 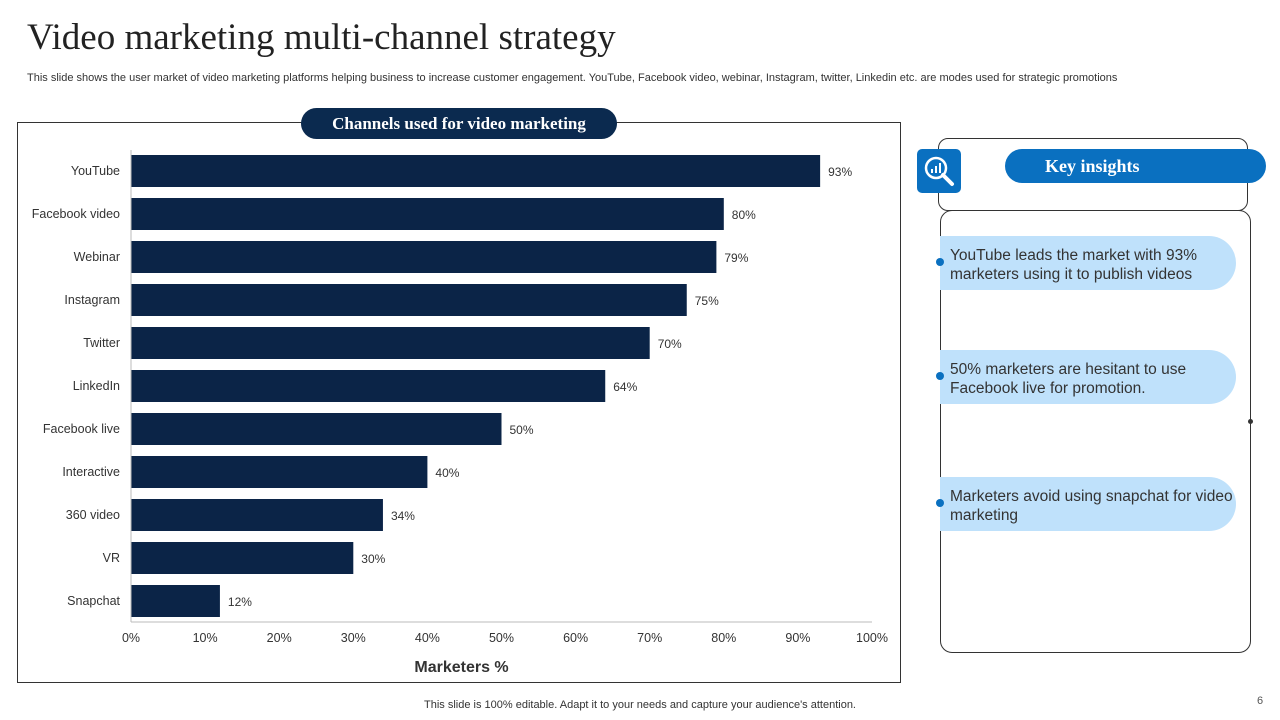 I want to click on data-label: 93%, so click(x=840, y=172).